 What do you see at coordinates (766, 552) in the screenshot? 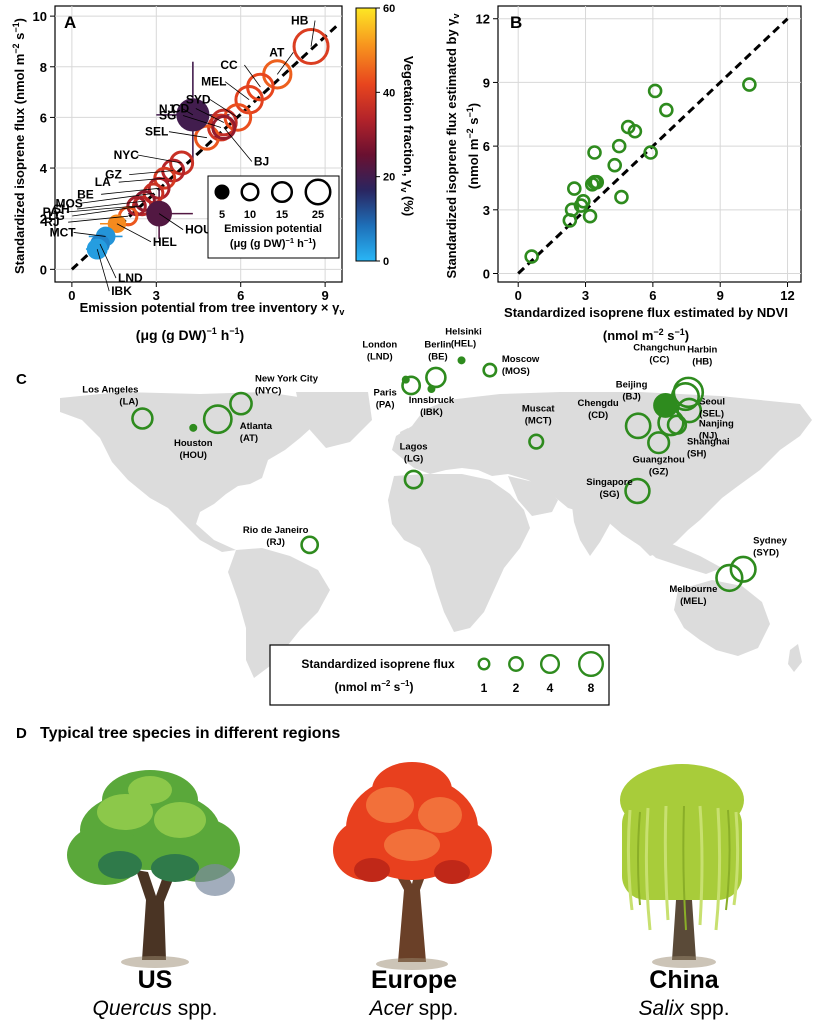
I see `city-code: (SYD)` at bounding box center [766, 552].